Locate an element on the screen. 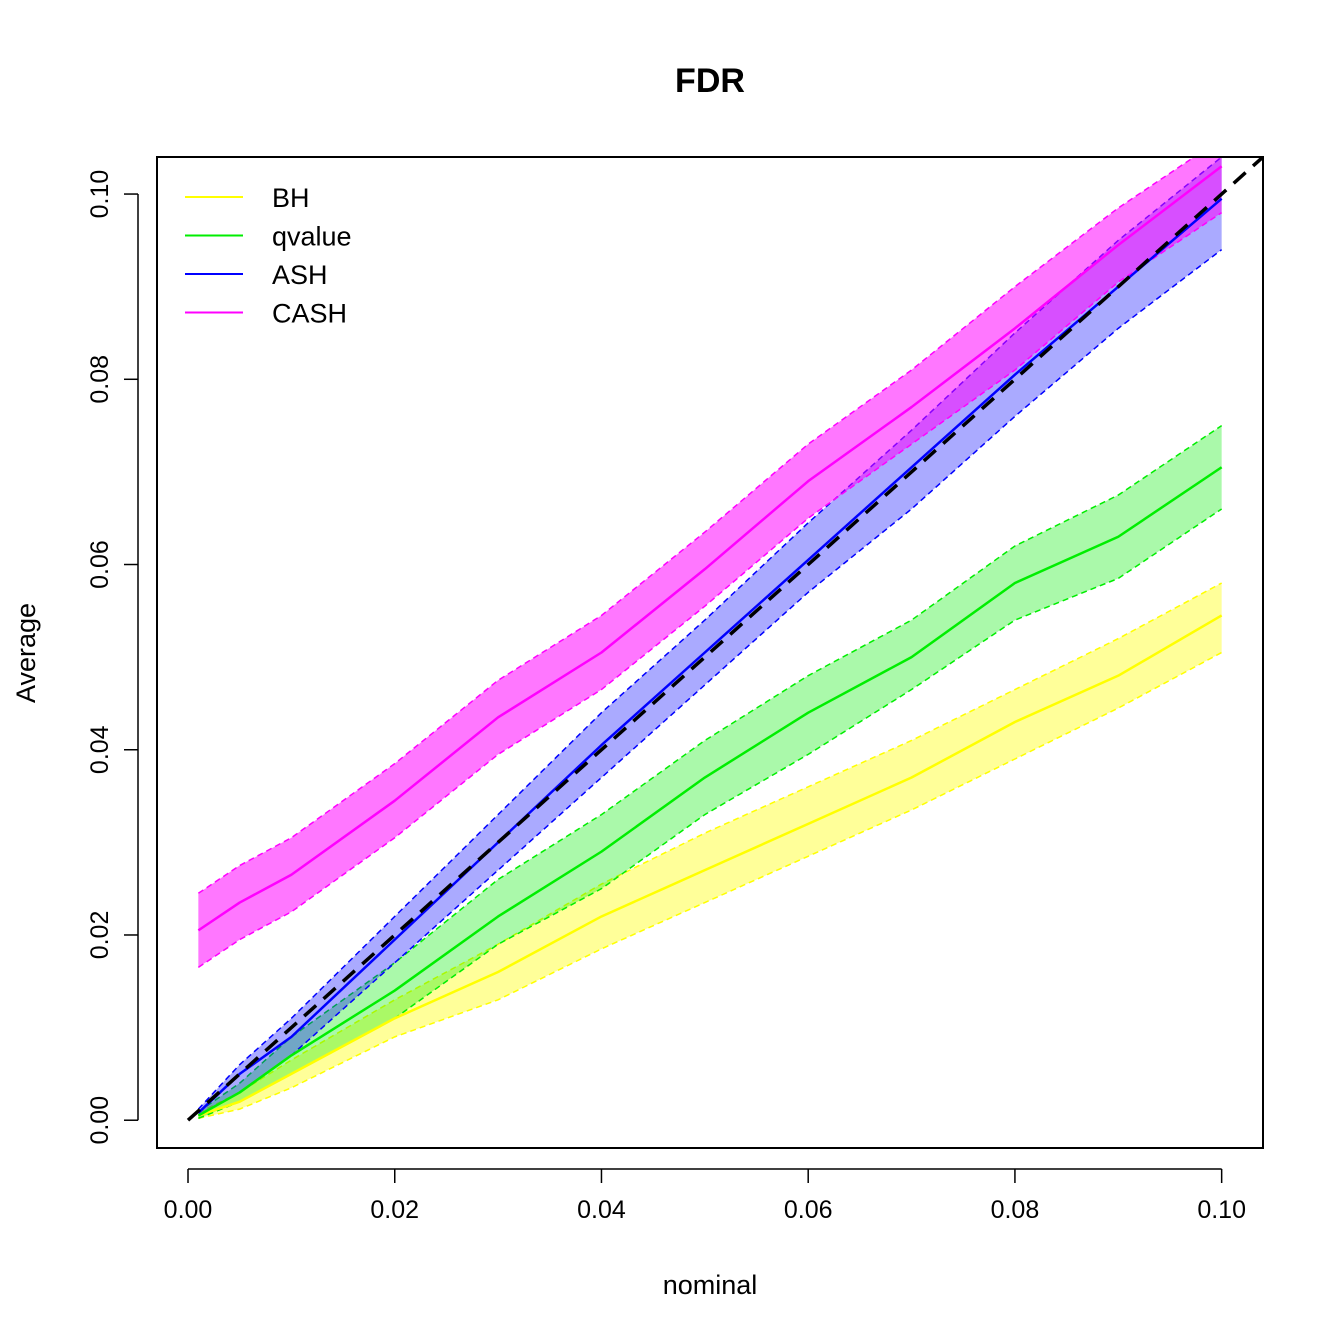 The image size is (1344, 1344). x-tick-label: 0.10 is located at coordinates (1221, 1210).